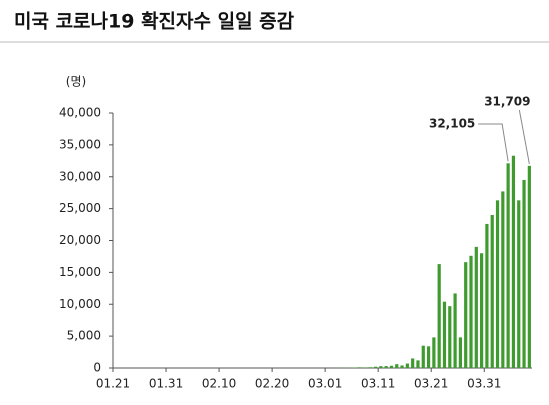 This screenshot has height=405, width=549. What do you see at coordinates (76, 82) in the screenshot?
I see `y-axis-label: (명)` at bounding box center [76, 82].